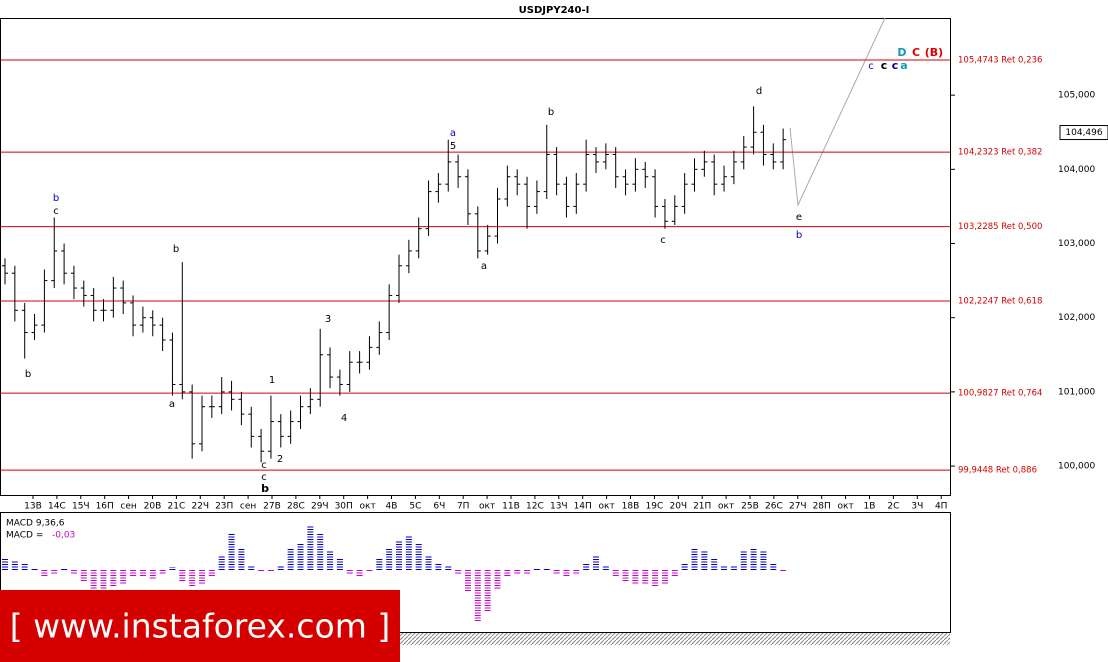 The width and height of the screenshot is (1108, 662). I want to click on watermark-box, so click(200, 626).